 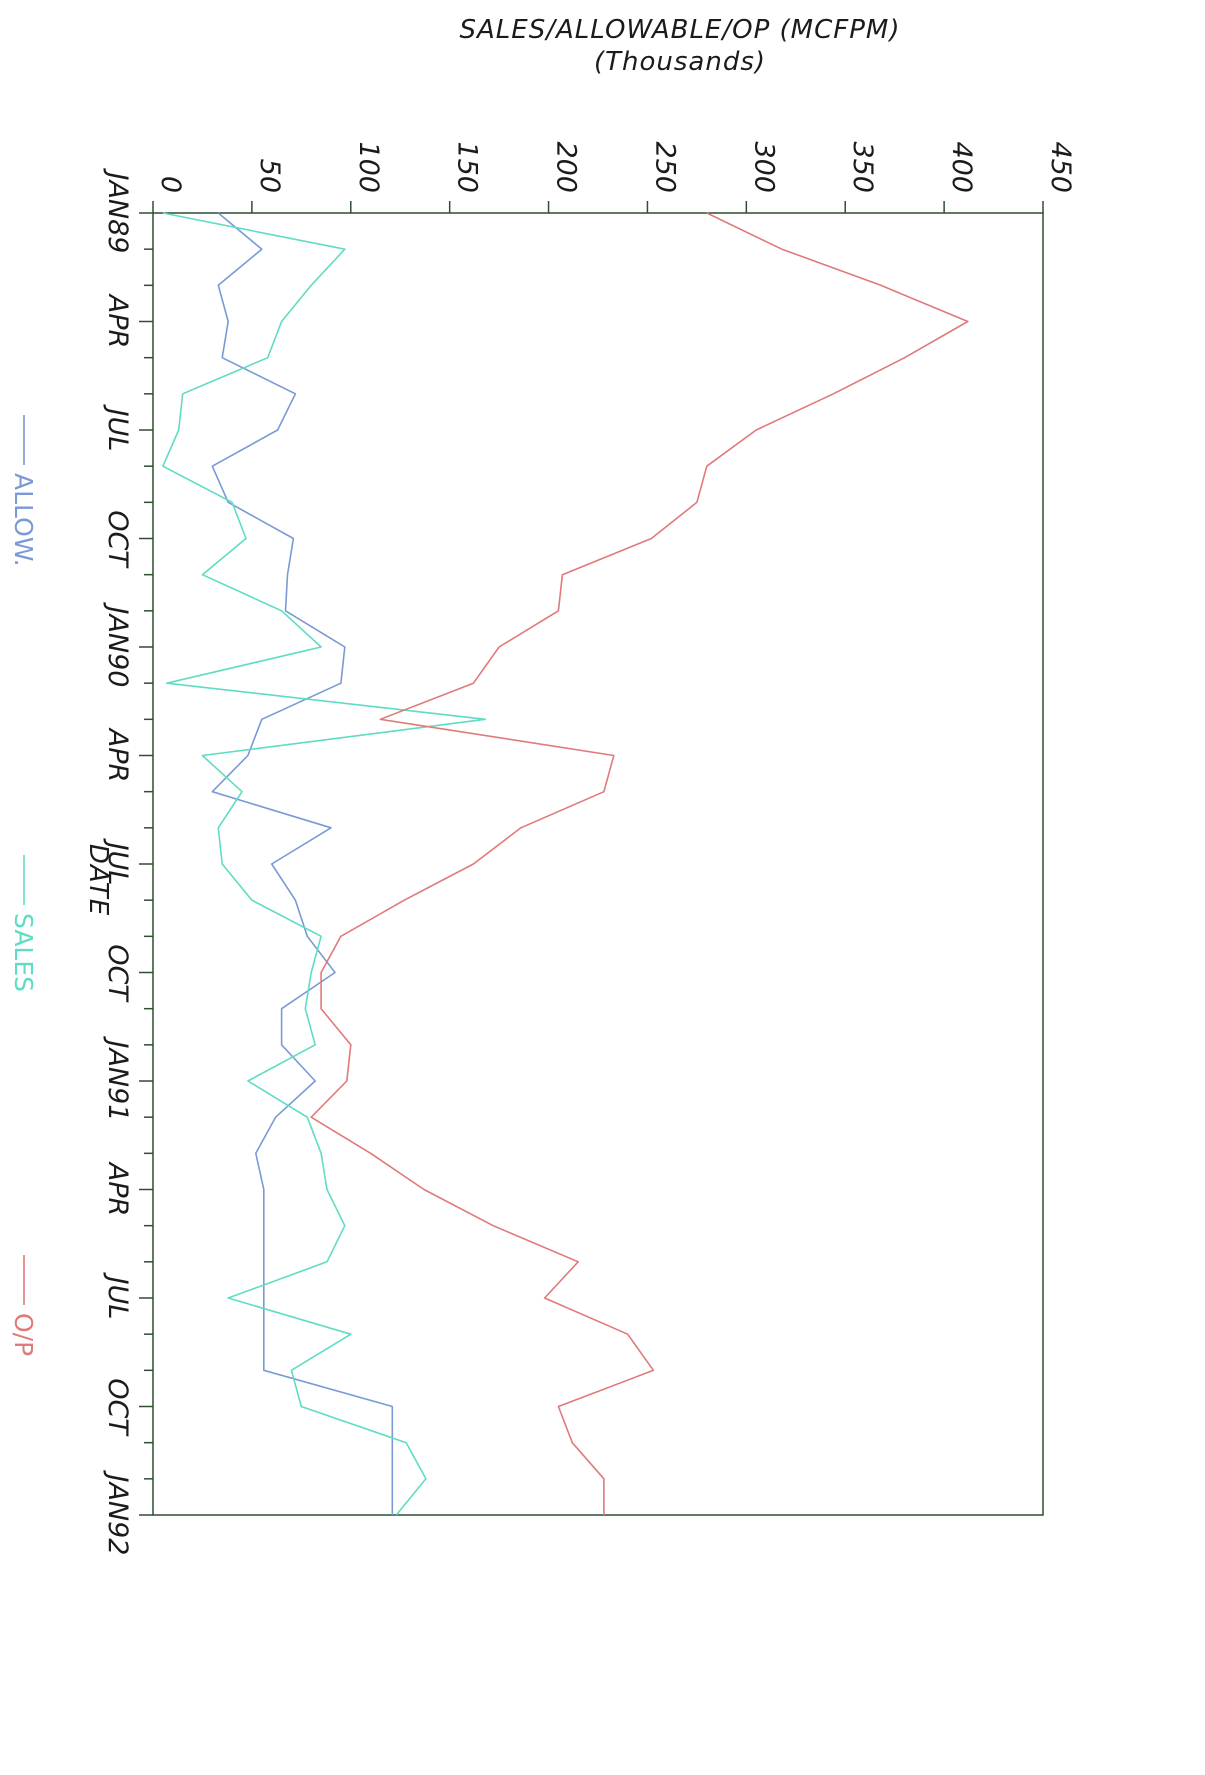 I want to click on x-tick-label: JAN90, so click(x=117, y=645).